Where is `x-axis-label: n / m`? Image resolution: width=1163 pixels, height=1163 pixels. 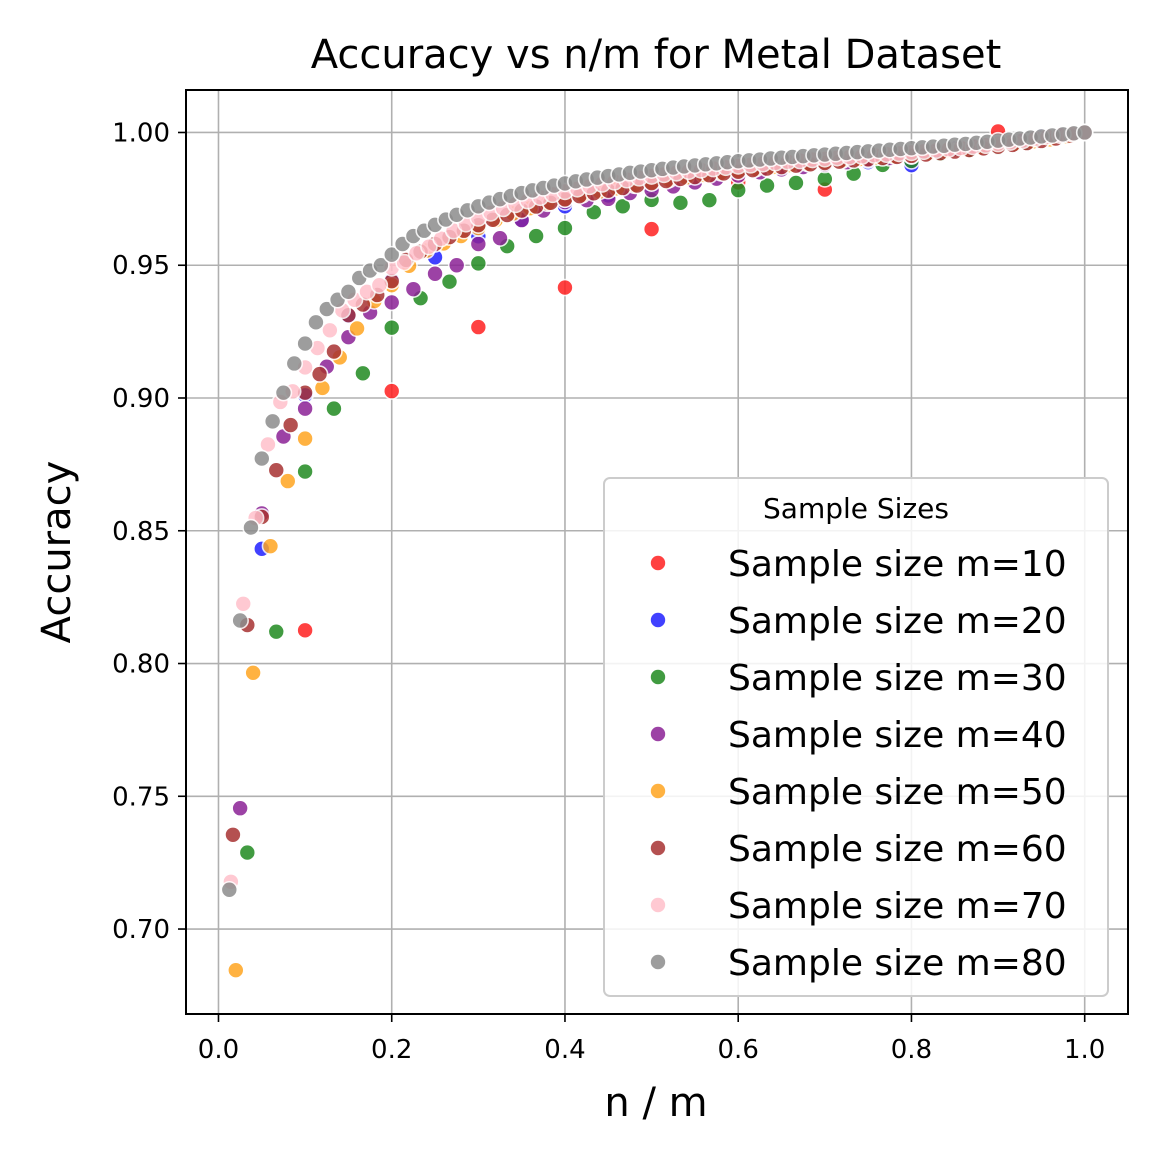 x-axis-label: n / m is located at coordinates (655, 1103).